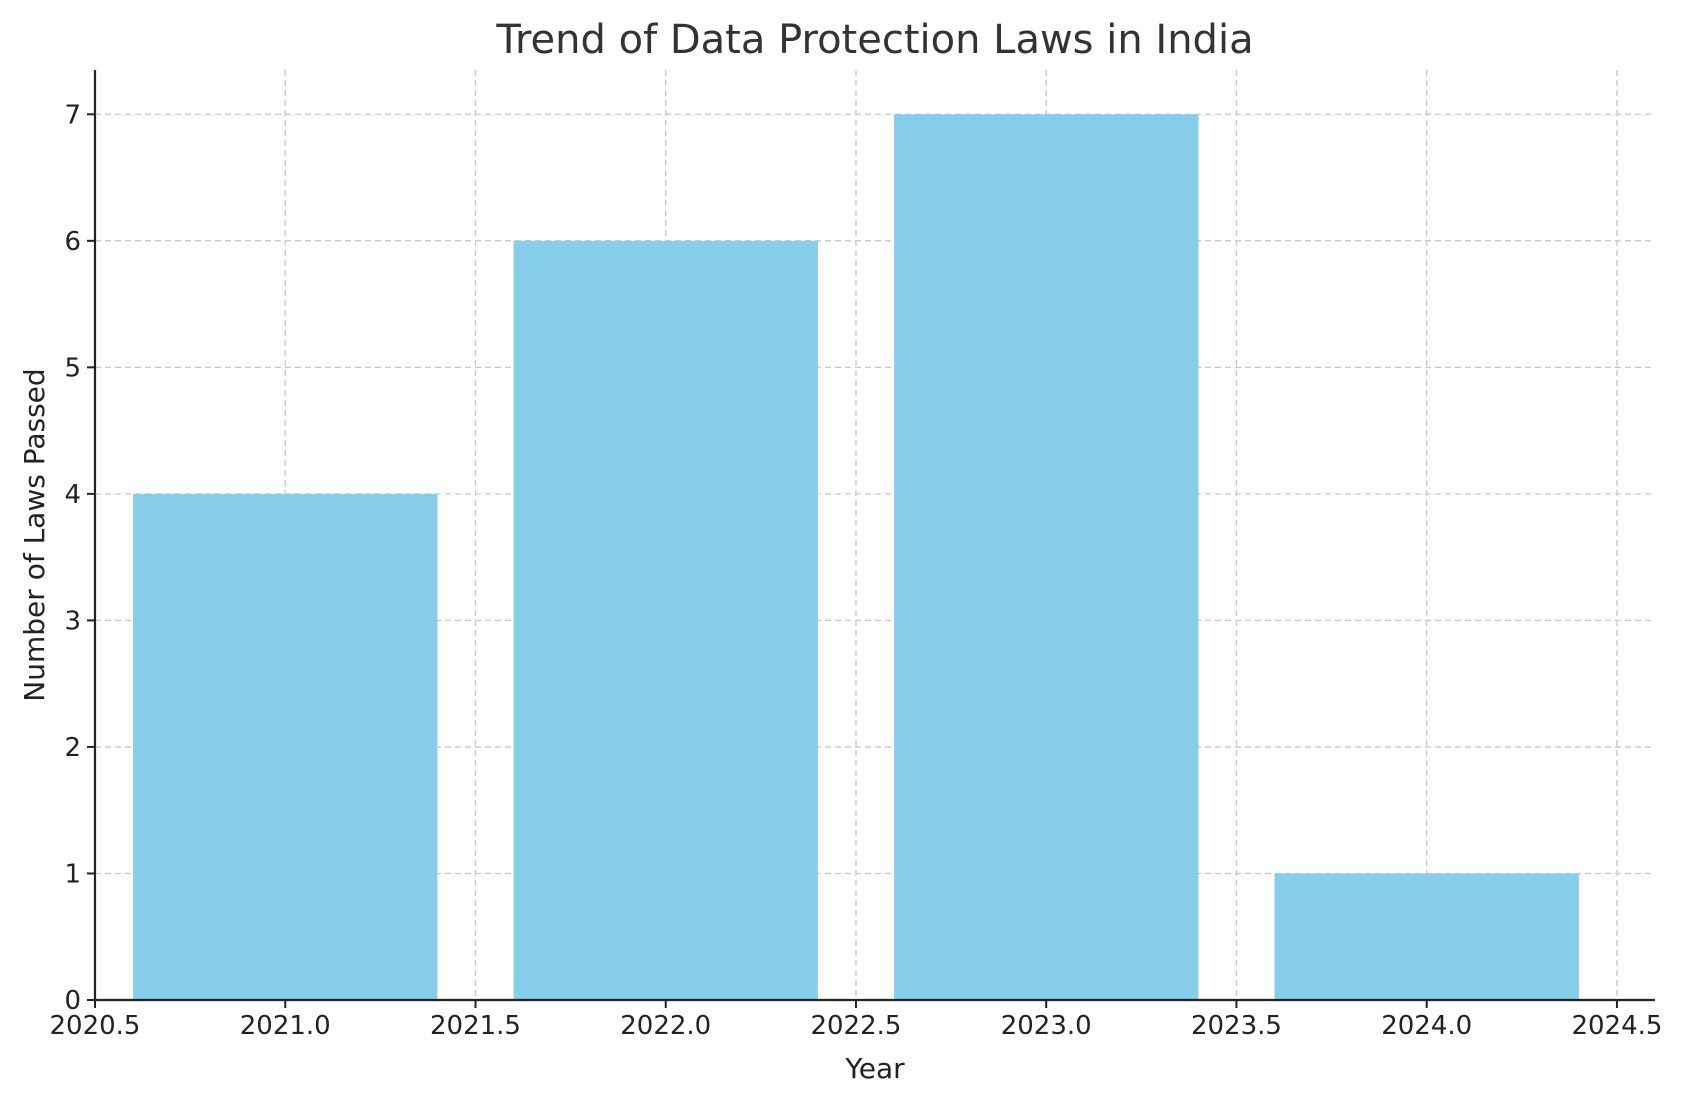 Image resolution: width=1690 pixels, height=1101 pixels. Describe the element at coordinates (72, 495) in the screenshot. I see `y-tick-label: 4` at that location.